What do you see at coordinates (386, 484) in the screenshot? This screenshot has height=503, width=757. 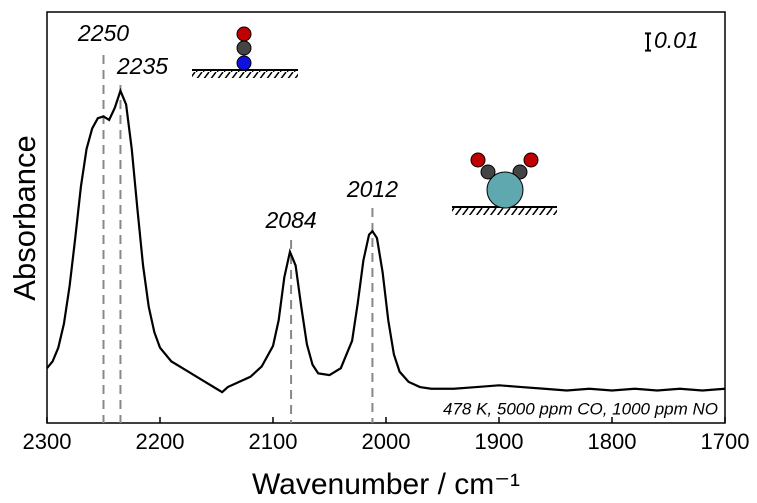 I see `x-axis-label: Wavenumber / cm⁻¹` at bounding box center [386, 484].